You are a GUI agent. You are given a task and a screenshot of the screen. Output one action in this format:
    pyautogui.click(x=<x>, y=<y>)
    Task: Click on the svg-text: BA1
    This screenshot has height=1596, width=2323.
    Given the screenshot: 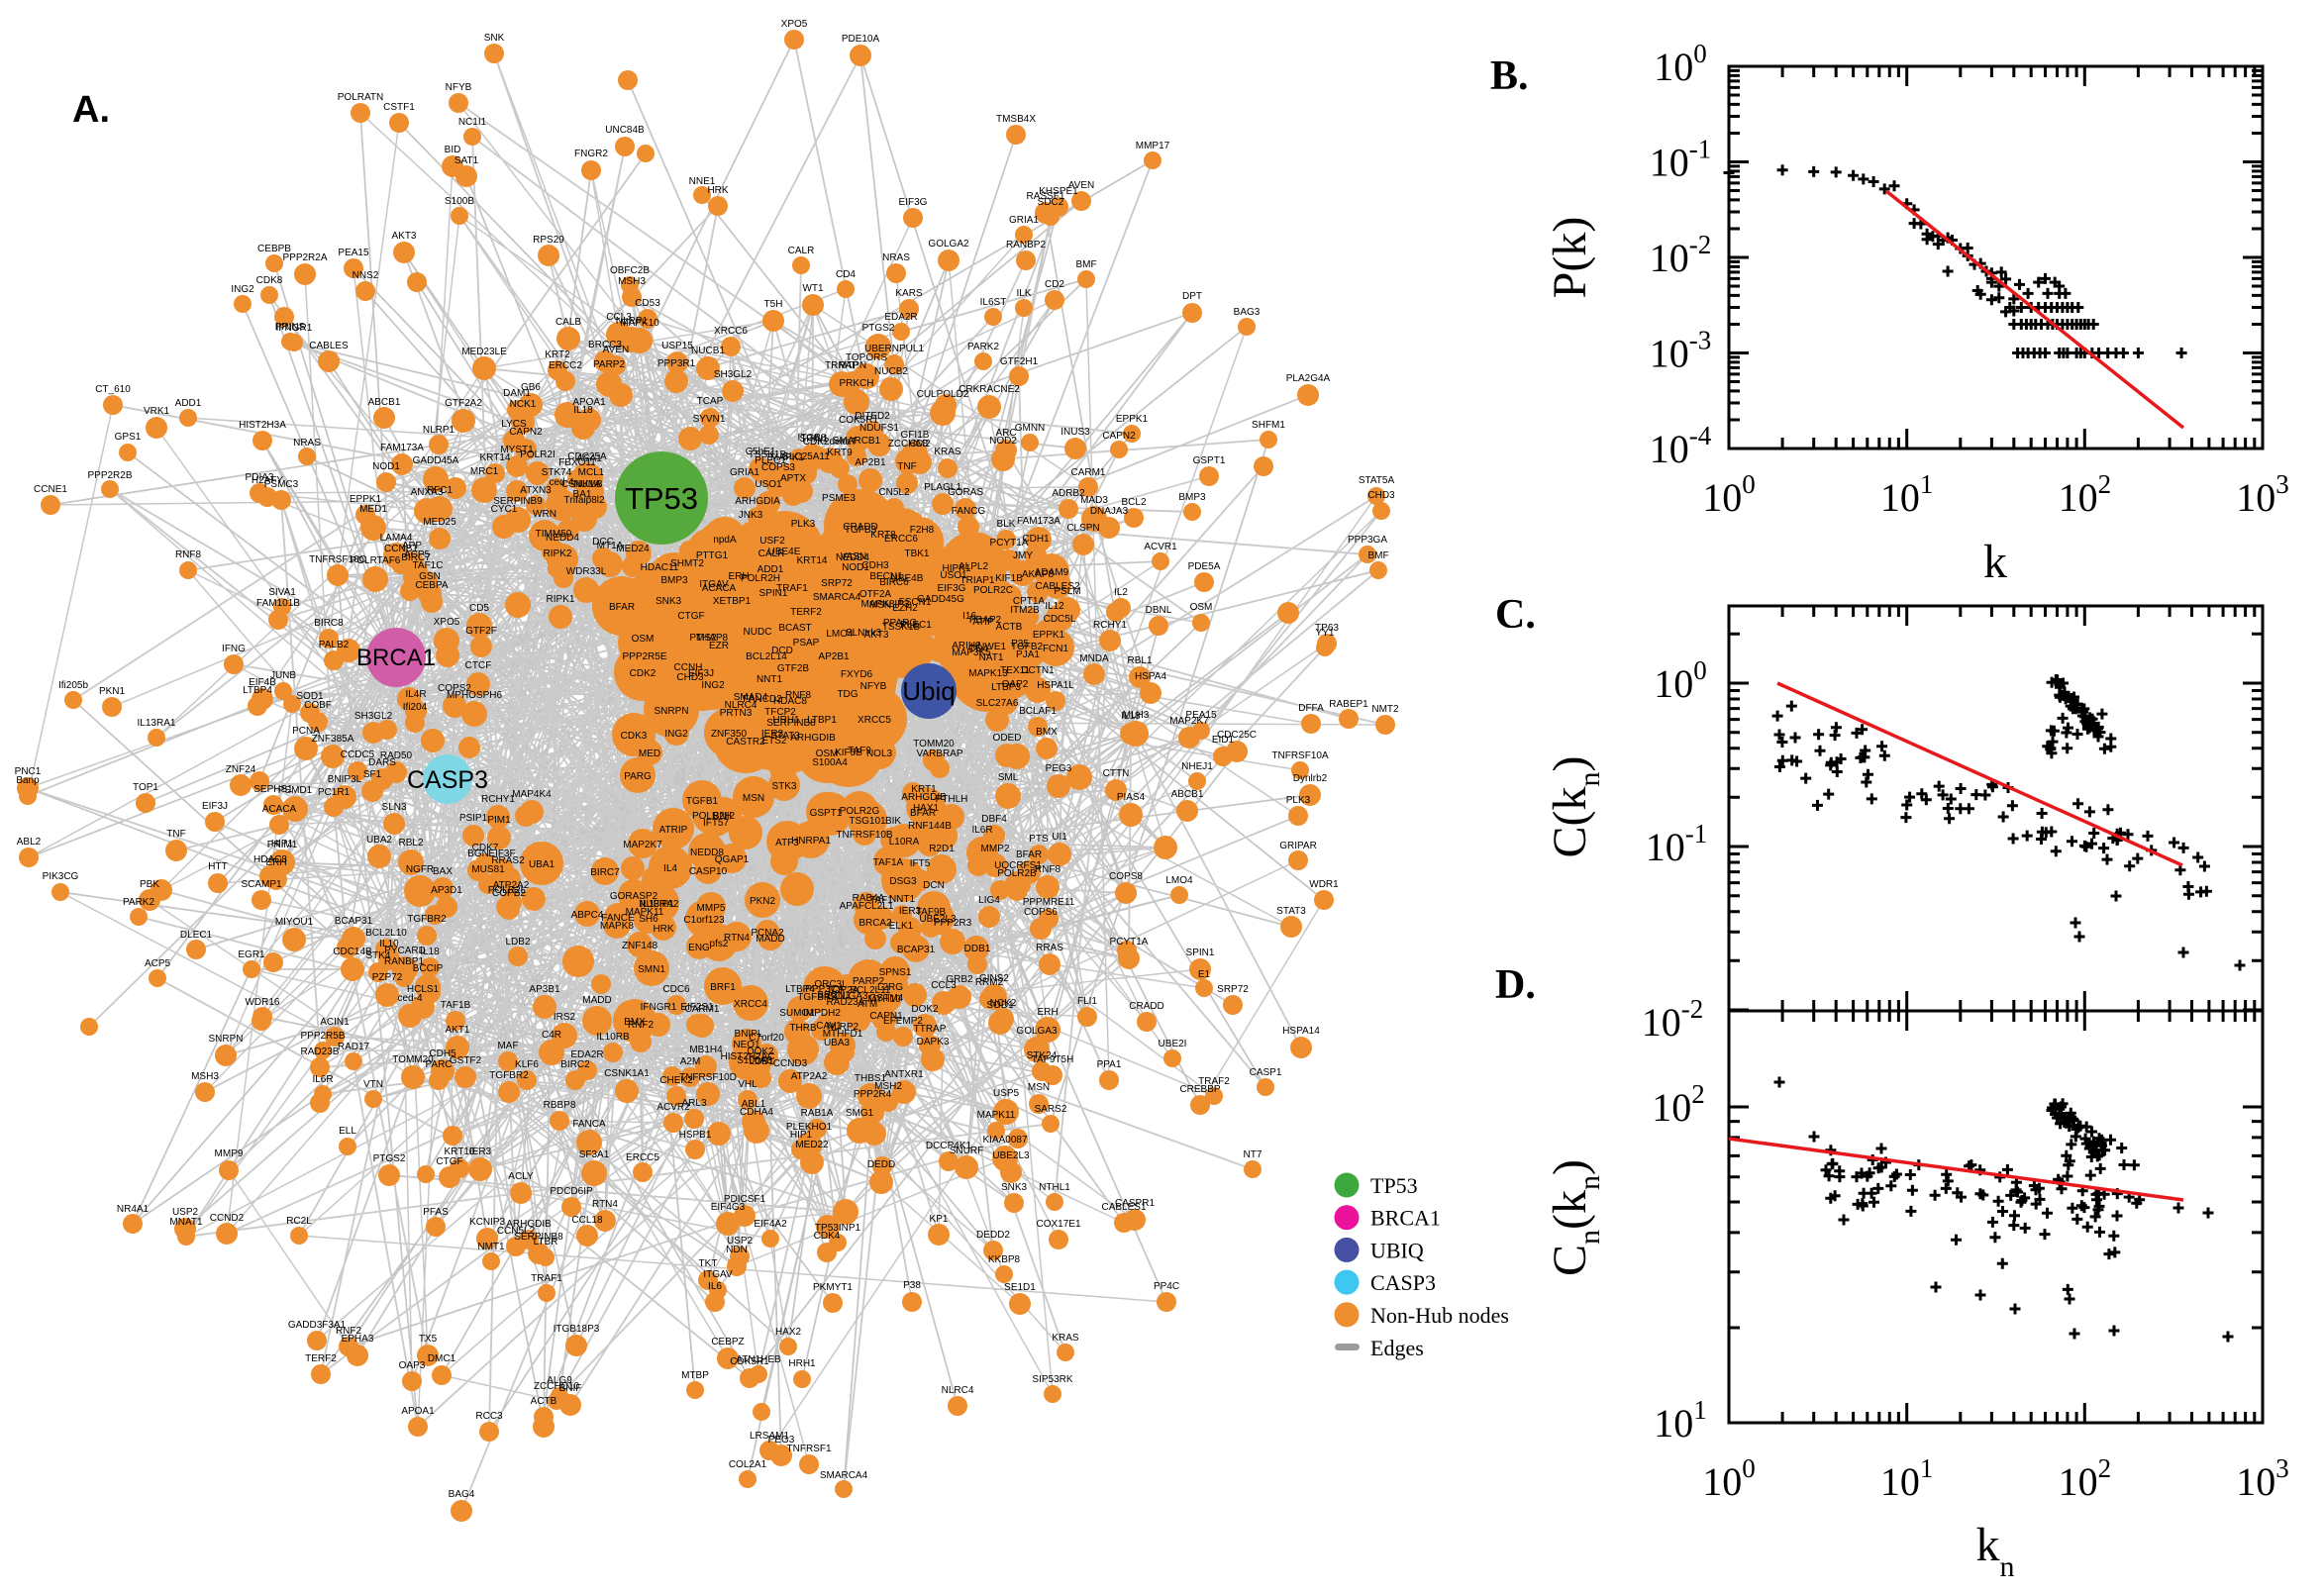 What is the action you would take?
    pyautogui.click(x=582, y=494)
    